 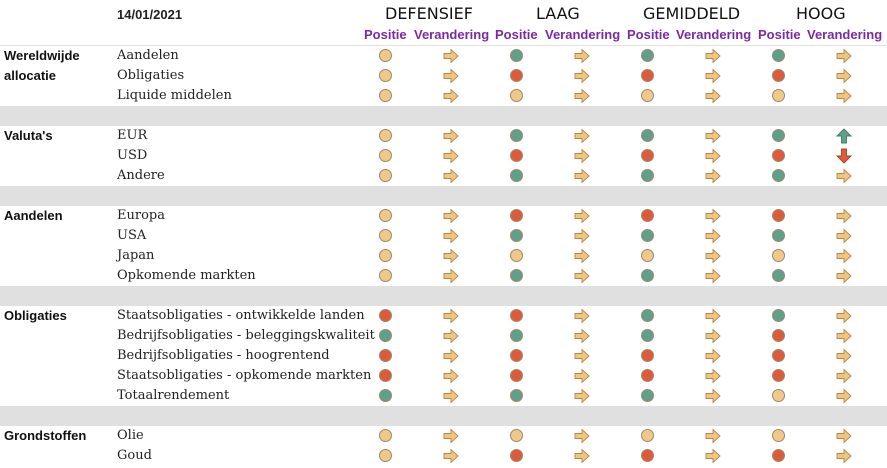 I want to click on category-line: Wereldwijde, so click(x=42, y=55).